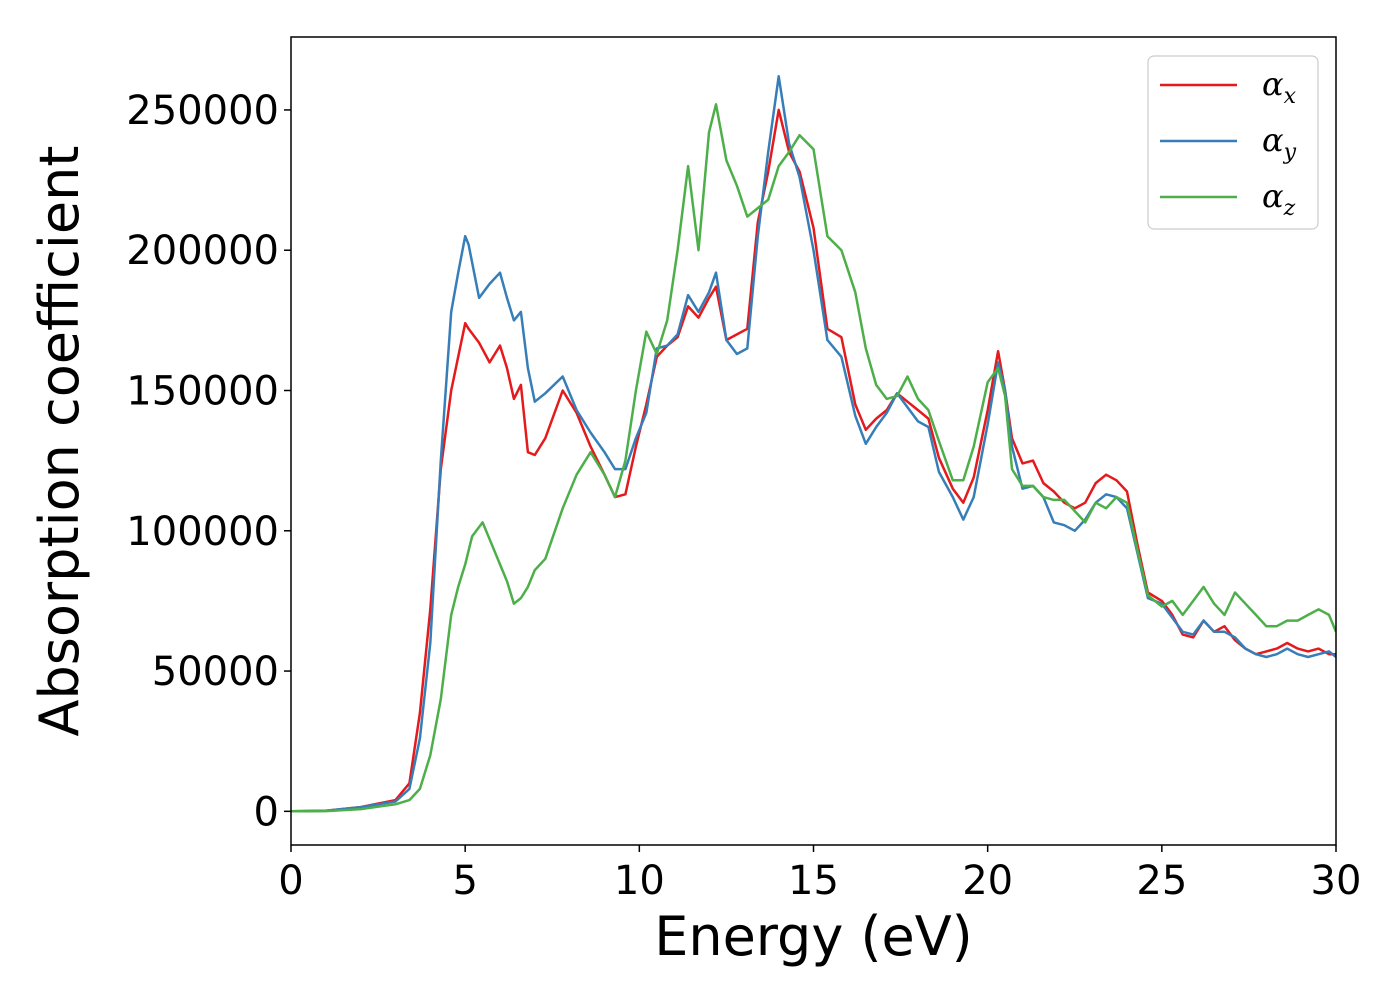 This screenshot has height=1000, width=1400. Describe the element at coordinates (813, 881) in the screenshot. I see `x-tick-label: 15` at that location.